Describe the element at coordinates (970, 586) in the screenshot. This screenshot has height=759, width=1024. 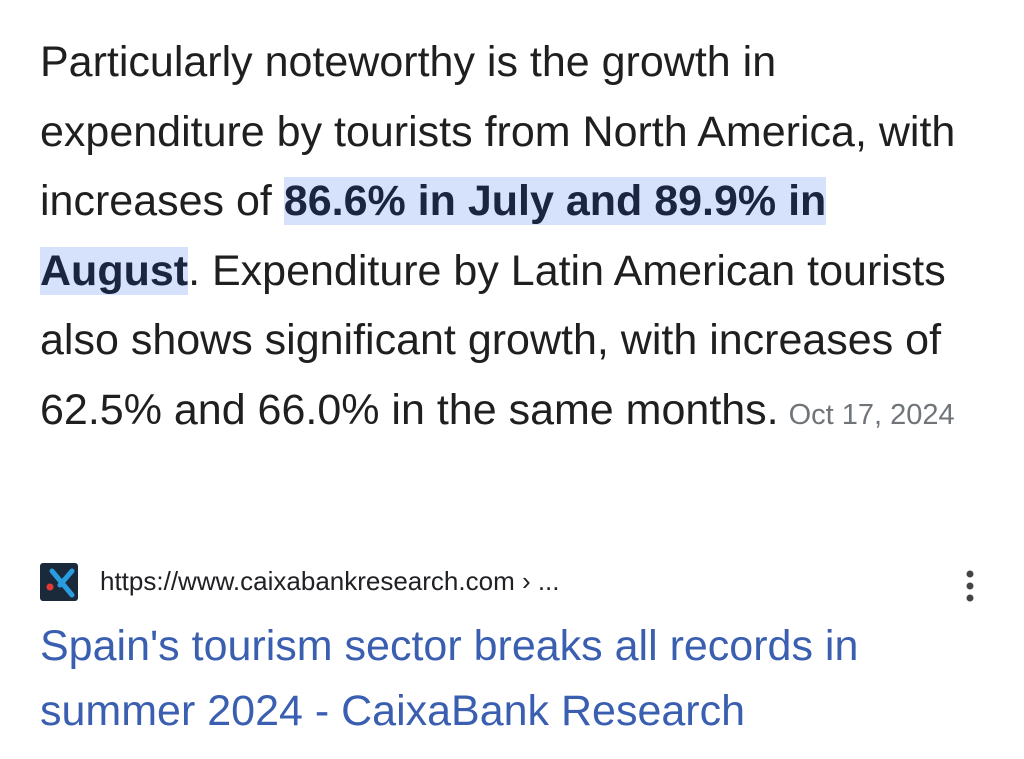
I see `more-options` at that location.